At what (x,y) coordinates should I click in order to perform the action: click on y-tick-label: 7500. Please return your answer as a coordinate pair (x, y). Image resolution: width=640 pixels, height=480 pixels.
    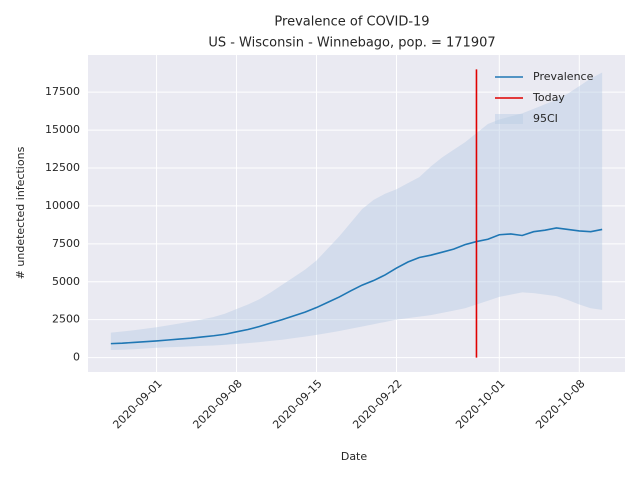
    Looking at the image, I should click on (66, 243).